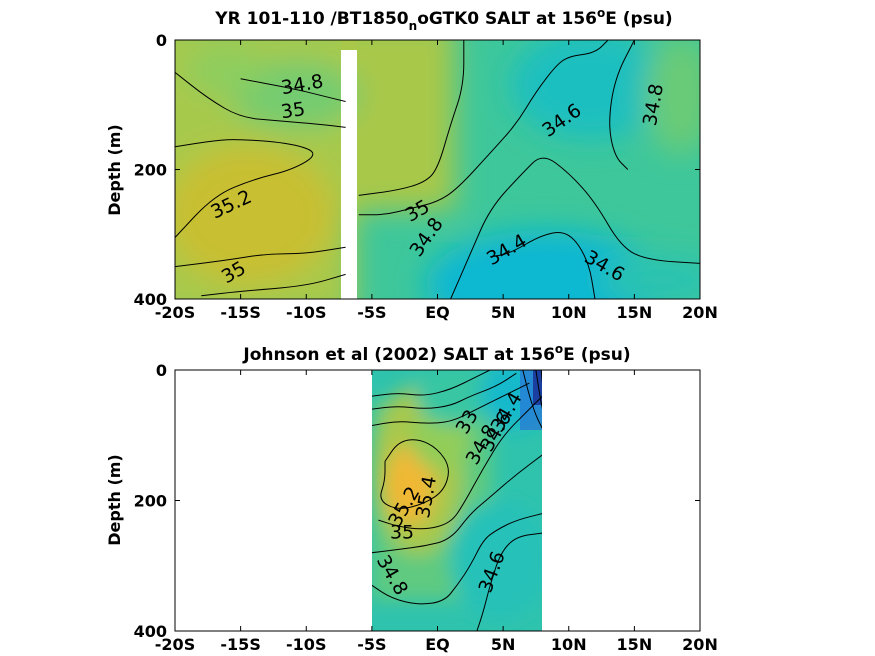 This screenshot has height=656, width=875. What do you see at coordinates (436, 353) in the screenshot?
I see `chart-title-observations: Johnson et al (2002) SALT at 156oE (psu)` at bounding box center [436, 353].